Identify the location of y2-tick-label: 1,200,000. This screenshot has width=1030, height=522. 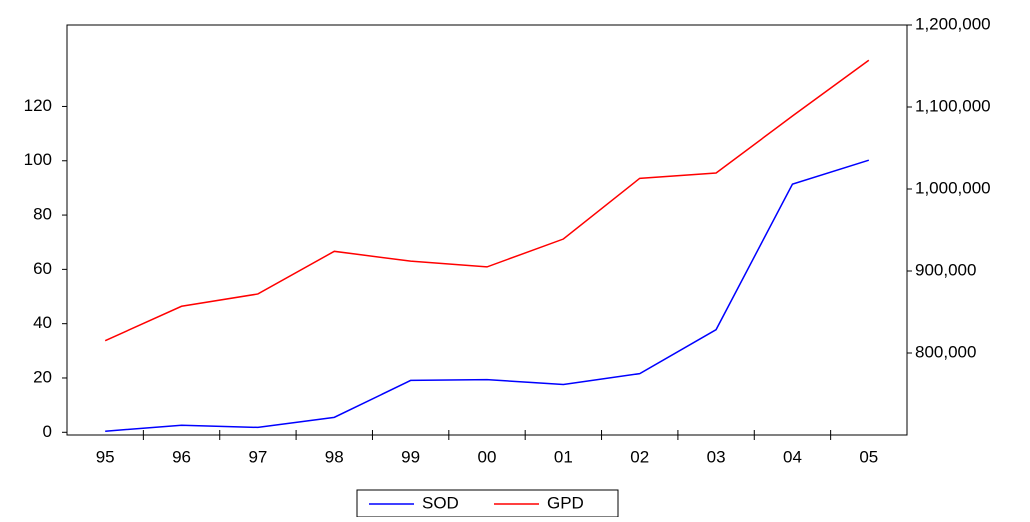
(953, 23).